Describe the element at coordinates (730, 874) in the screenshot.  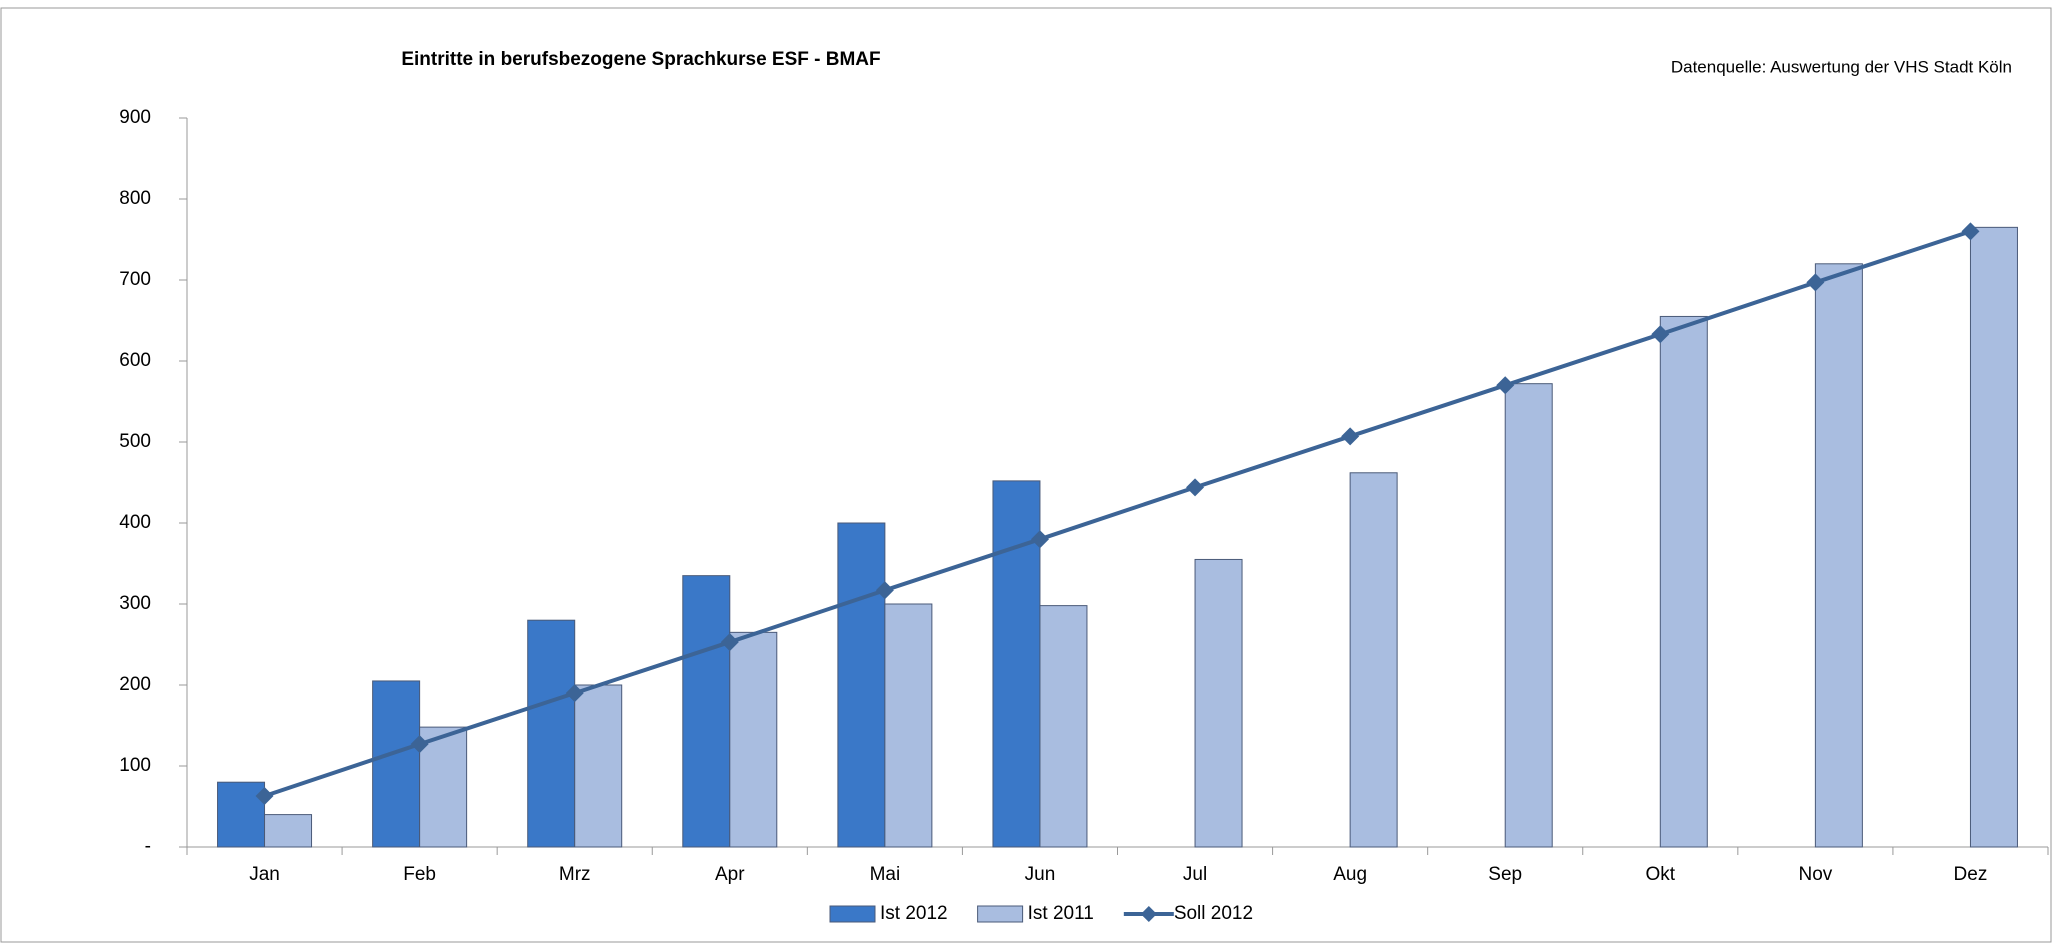
I see `x-tick-label: Apr` at that location.